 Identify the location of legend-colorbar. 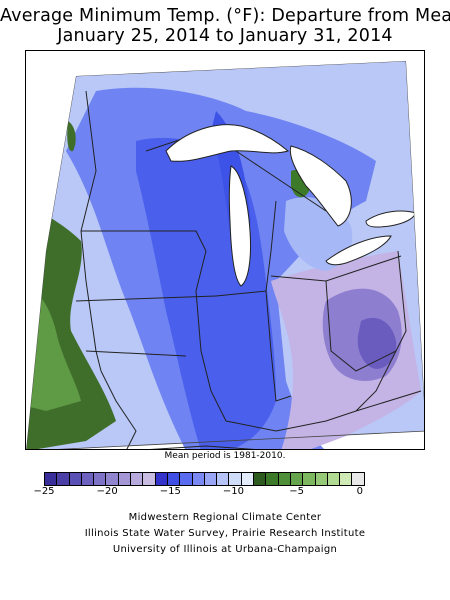
(204, 479).